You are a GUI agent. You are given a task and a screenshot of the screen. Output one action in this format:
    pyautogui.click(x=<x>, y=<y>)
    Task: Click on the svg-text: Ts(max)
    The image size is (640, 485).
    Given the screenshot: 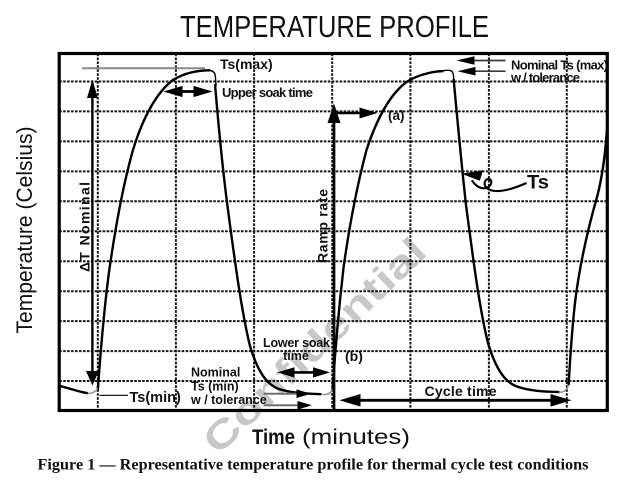 What is the action you would take?
    pyautogui.click(x=246, y=64)
    